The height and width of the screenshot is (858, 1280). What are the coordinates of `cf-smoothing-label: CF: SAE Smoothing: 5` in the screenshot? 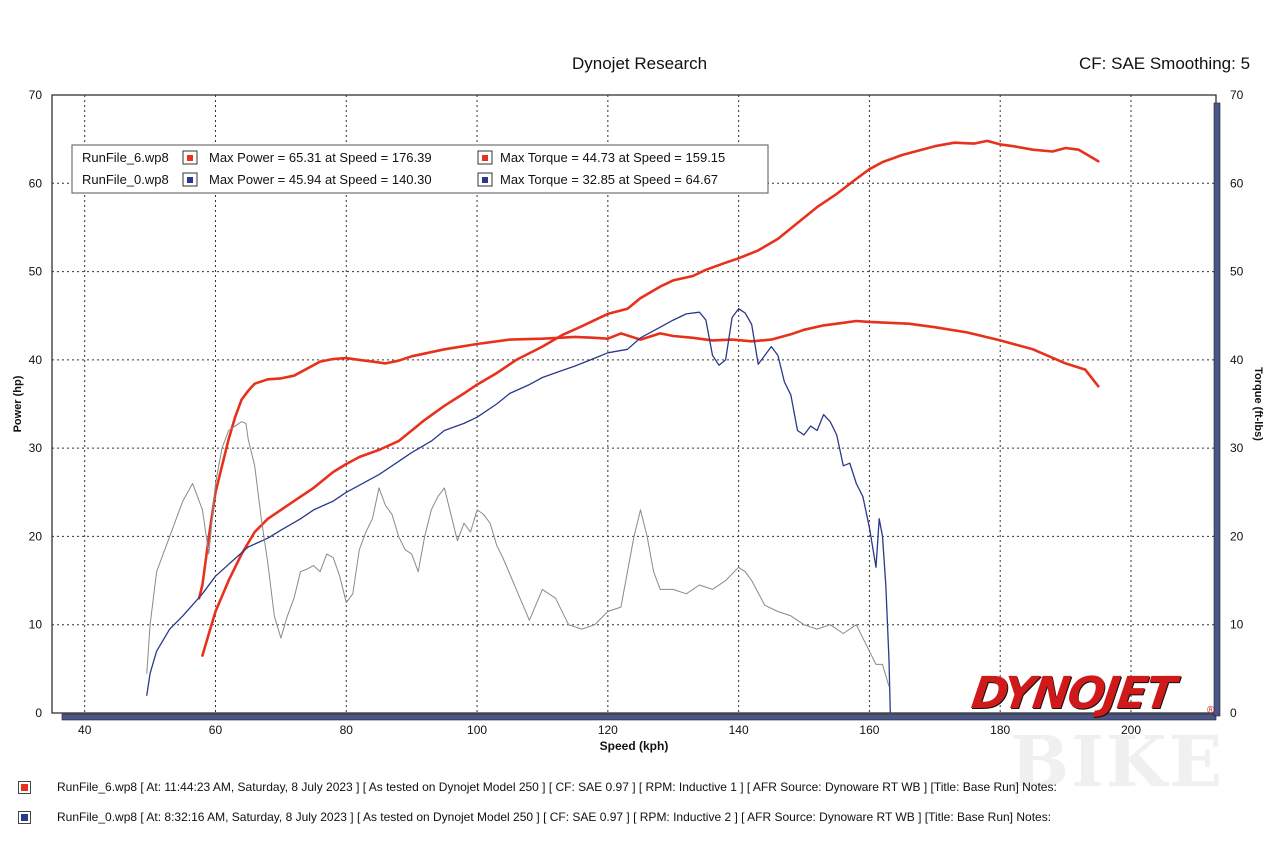 It's located at (1165, 63).